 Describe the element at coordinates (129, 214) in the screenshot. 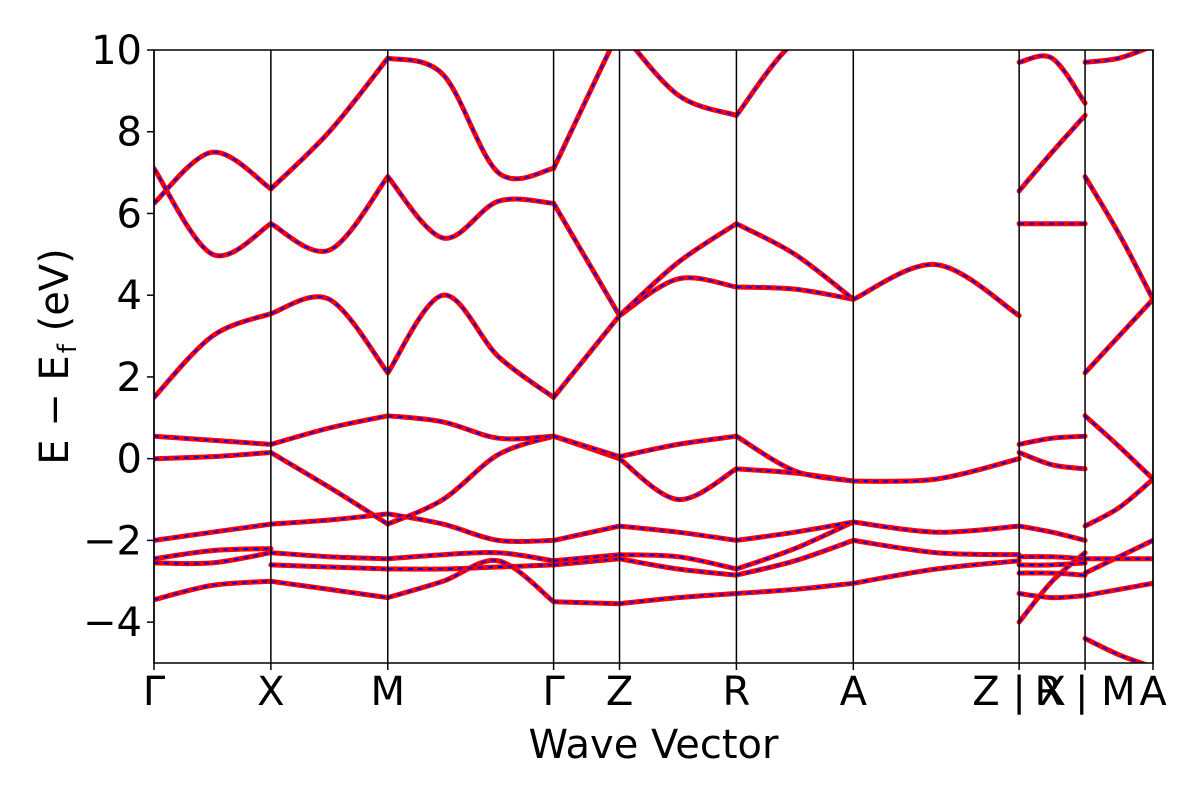

I see `y-tick-label: 6` at that location.